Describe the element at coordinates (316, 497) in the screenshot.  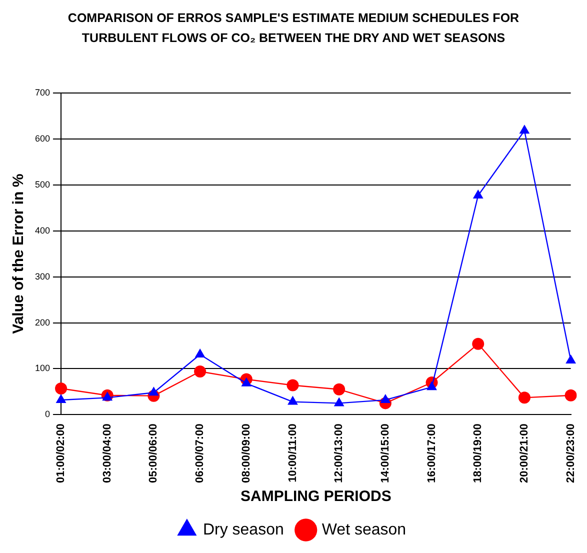
I see `x-axis-title: SAMPLING PERIODS` at that location.